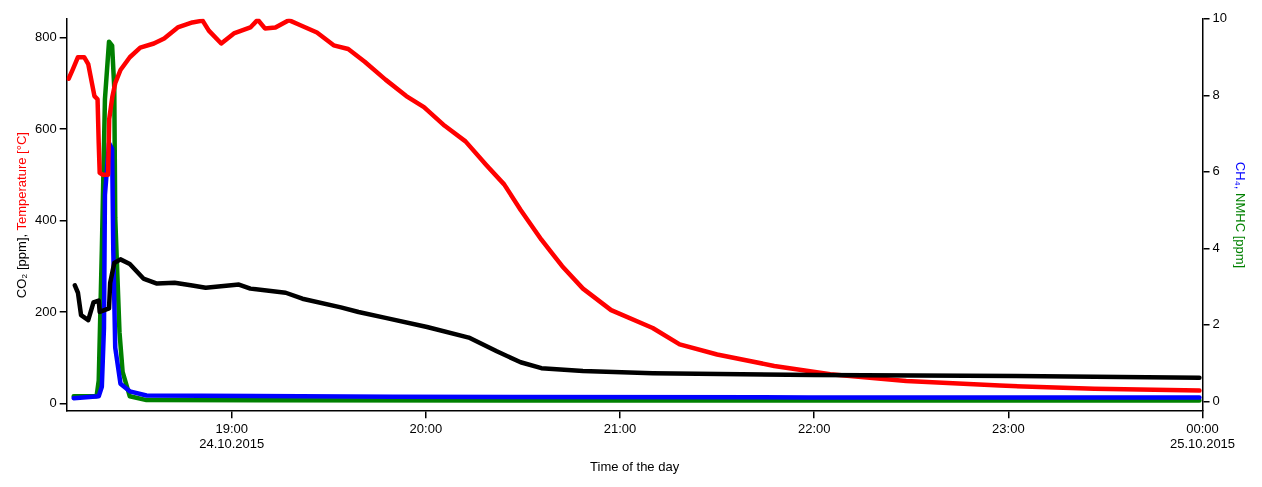 Image resolution: width=1262 pixels, height=487 pixels. Describe the element at coordinates (21, 215) in the screenshot. I see `y-axis-title: CO₂ [ppm], Temperature [°C]` at that location.